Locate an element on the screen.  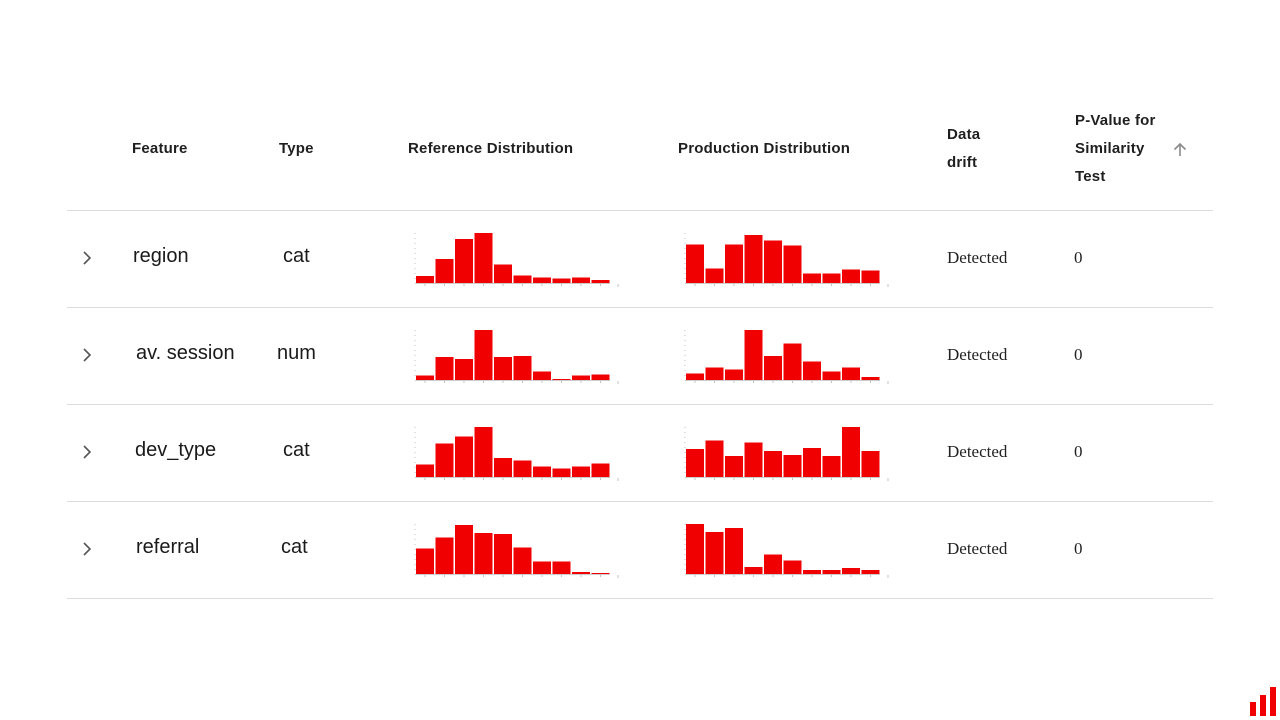
column-header-p-value: P-Value for Similarity Test is located at coordinates (1125, 149).